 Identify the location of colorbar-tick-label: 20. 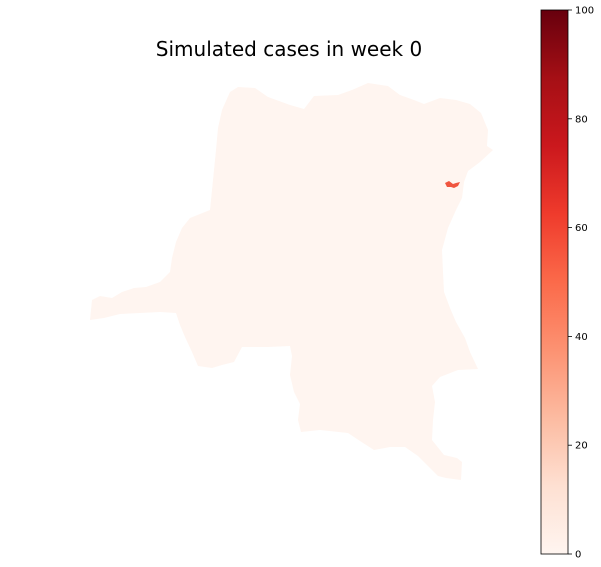
(581, 446).